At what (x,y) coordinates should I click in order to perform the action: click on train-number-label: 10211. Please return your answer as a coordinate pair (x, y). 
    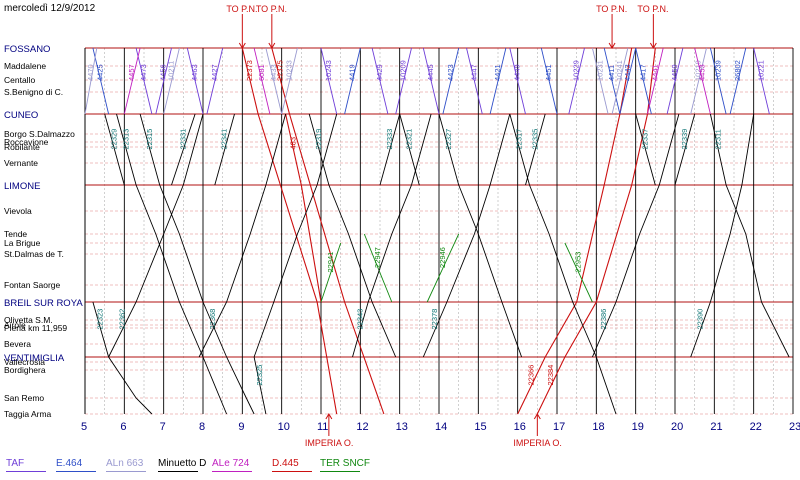
    Looking at the image, I should click on (171, 71).